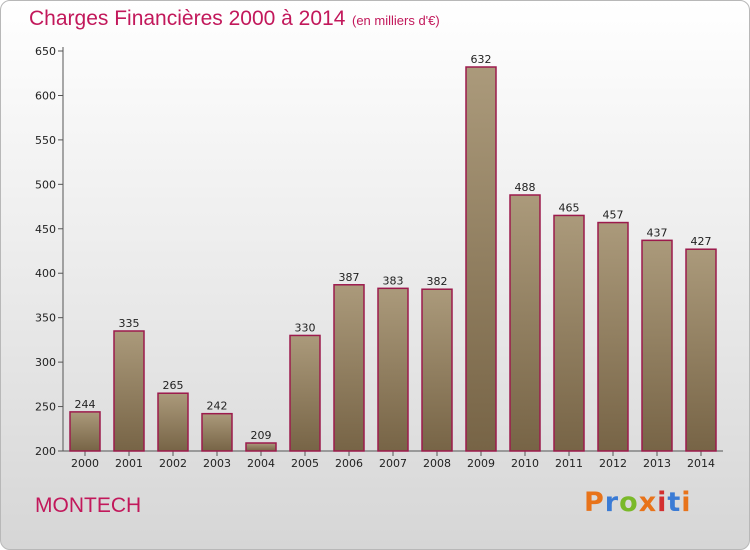 The width and height of the screenshot is (750, 550). I want to click on bar-value-label: 244, so click(85, 404).